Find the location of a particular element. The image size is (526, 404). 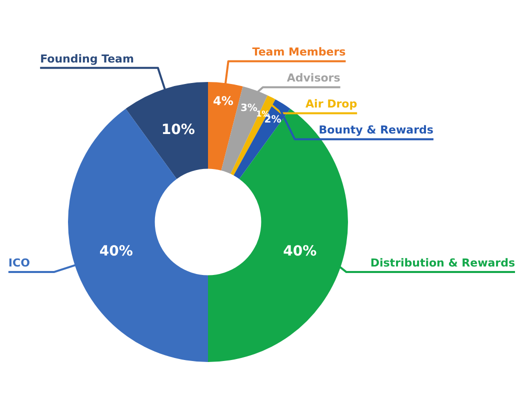

slice-label: Bounty & Rewards is located at coordinates (376, 130).